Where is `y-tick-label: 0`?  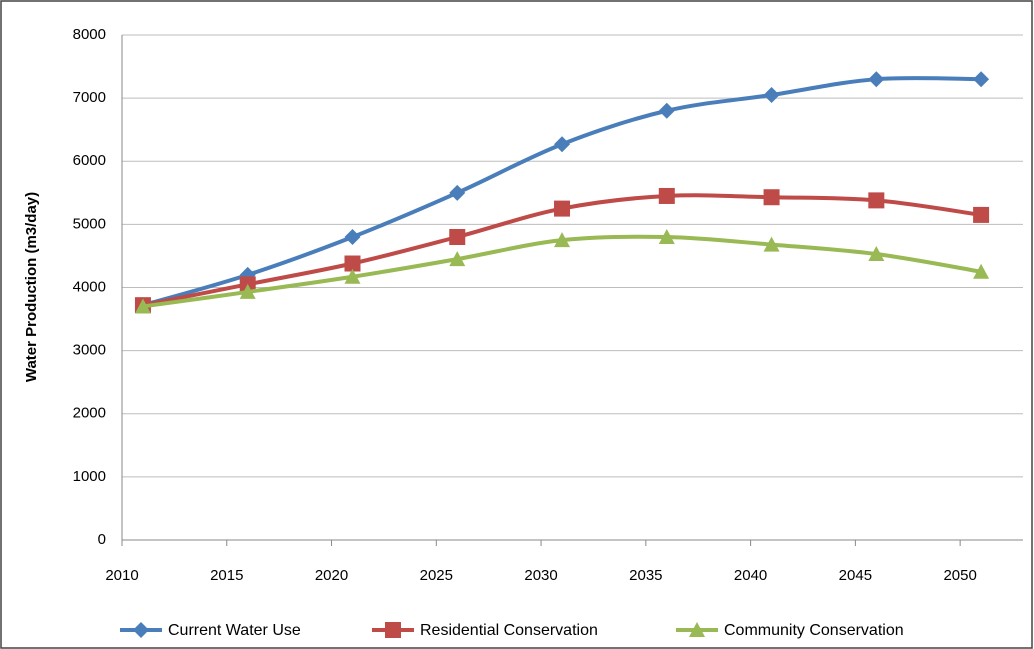 y-tick-label: 0 is located at coordinates (102, 539).